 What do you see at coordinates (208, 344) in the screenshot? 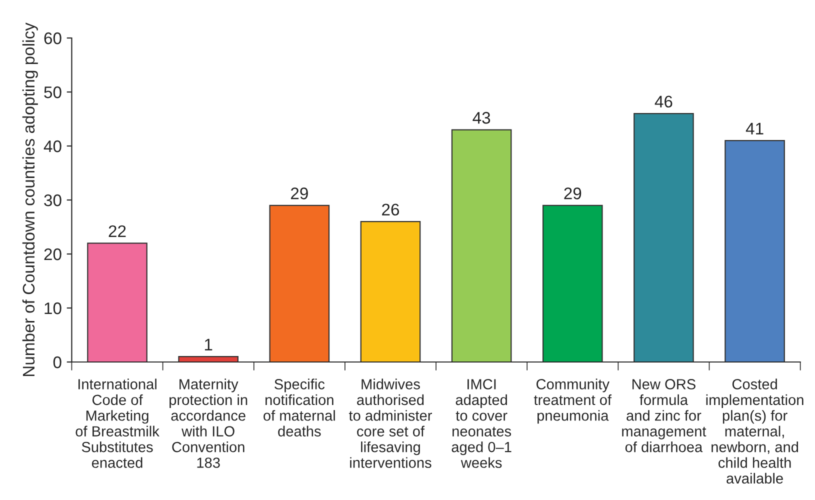
I see `data-label: 1` at bounding box center [208, 344].